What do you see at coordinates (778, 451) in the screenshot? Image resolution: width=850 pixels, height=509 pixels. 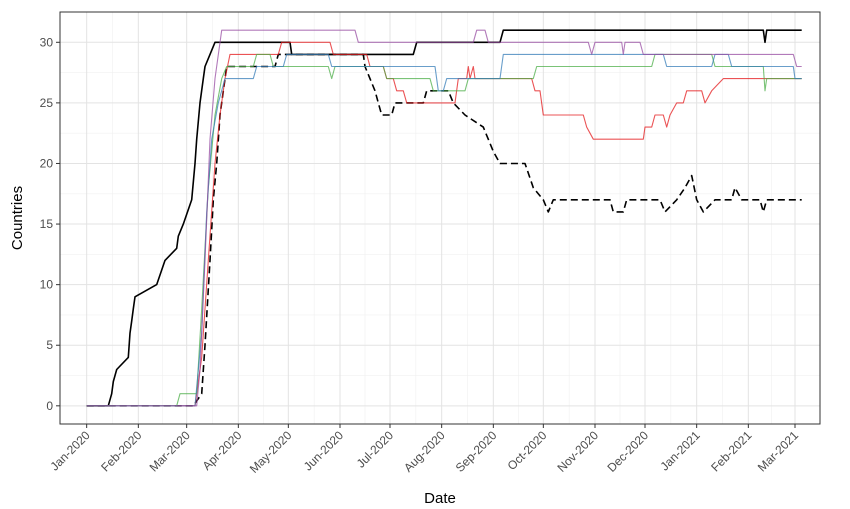 I see `x-tick-label: Mar-2021` at bounding box center [778, 451].